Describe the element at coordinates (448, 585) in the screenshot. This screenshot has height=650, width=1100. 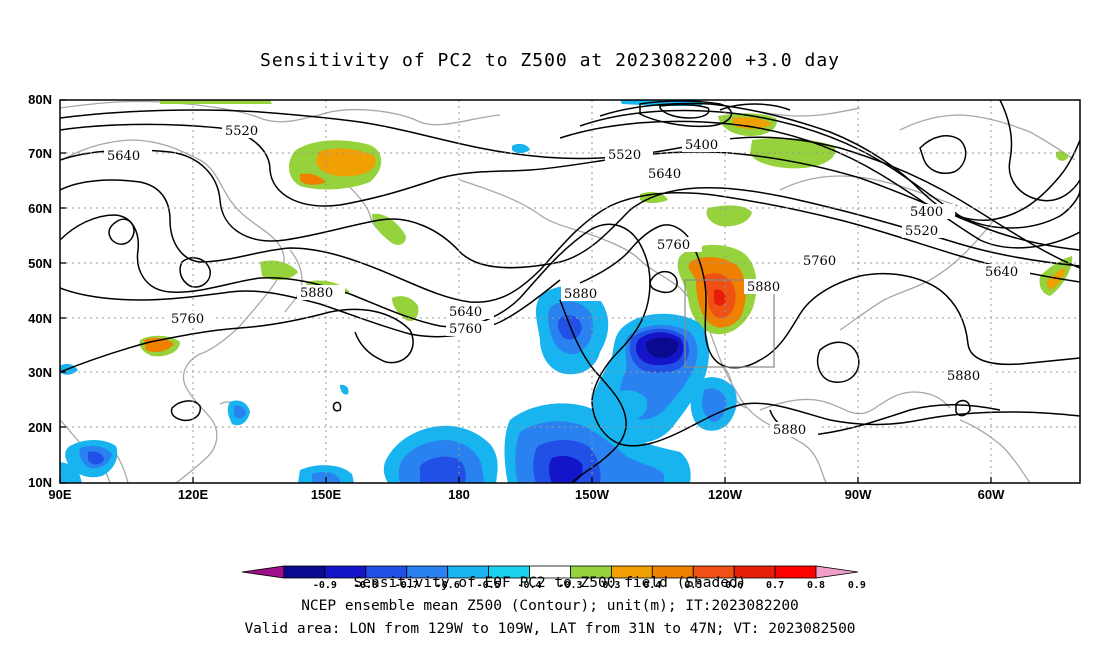
I see `colorbar-label: -0.6` at that location.